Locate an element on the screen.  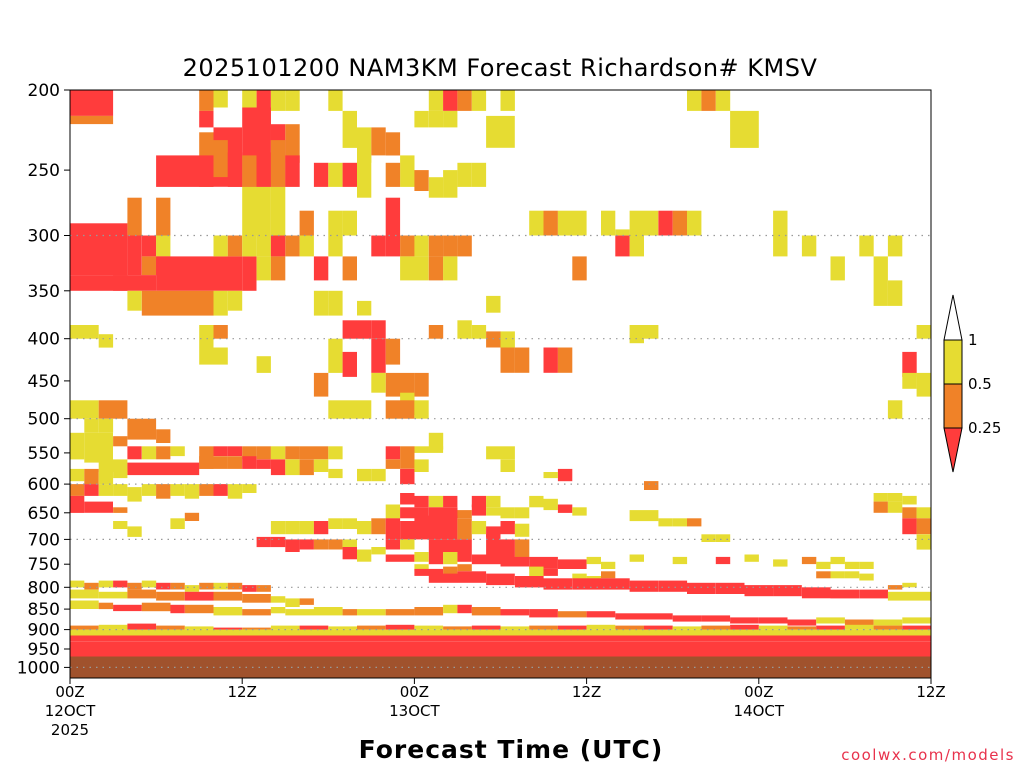
source-credit: coolwx.com/models is located at coordinates (928, 755).